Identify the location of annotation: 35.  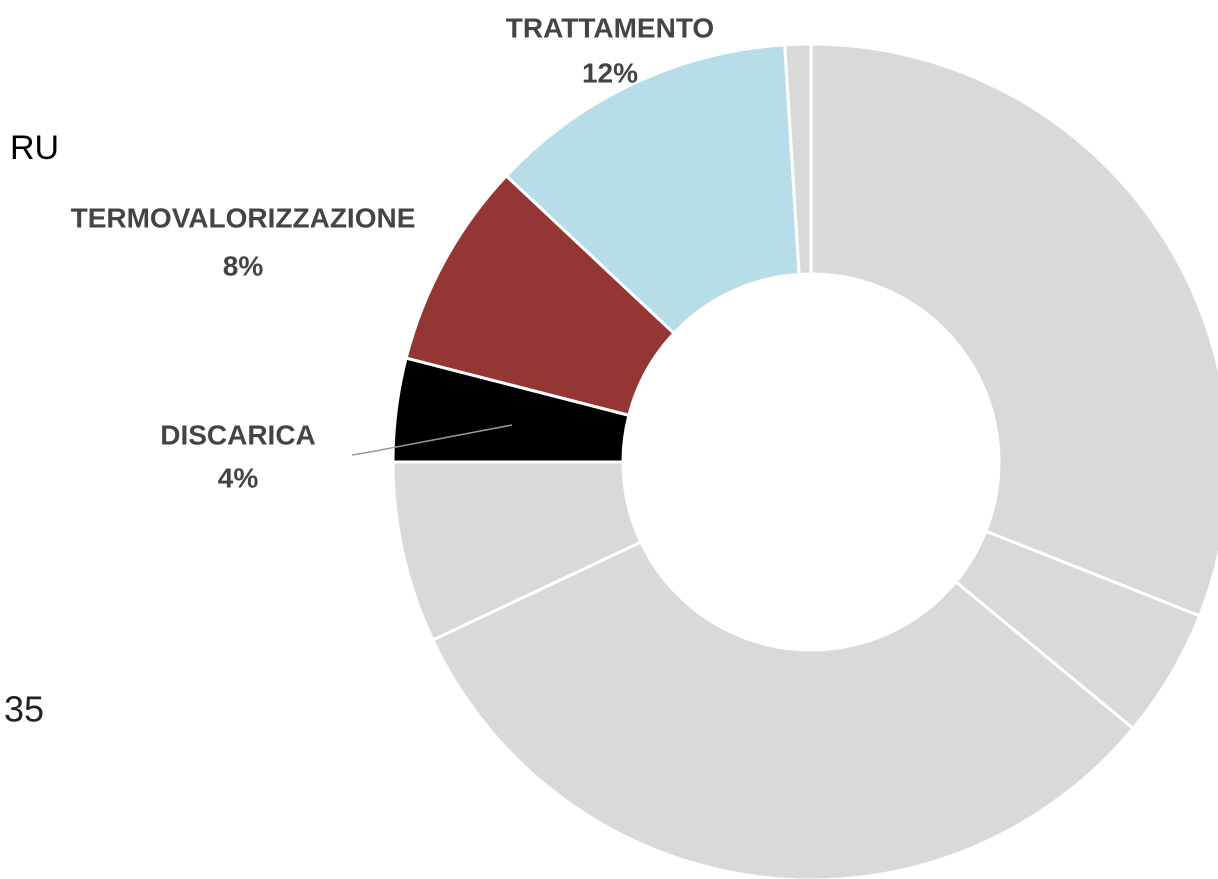
(24, 709).